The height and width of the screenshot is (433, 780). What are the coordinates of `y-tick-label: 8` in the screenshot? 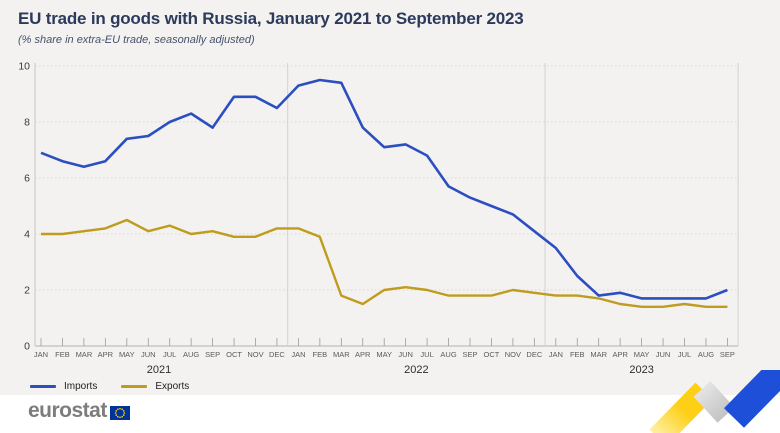 It's located at (27, 123).